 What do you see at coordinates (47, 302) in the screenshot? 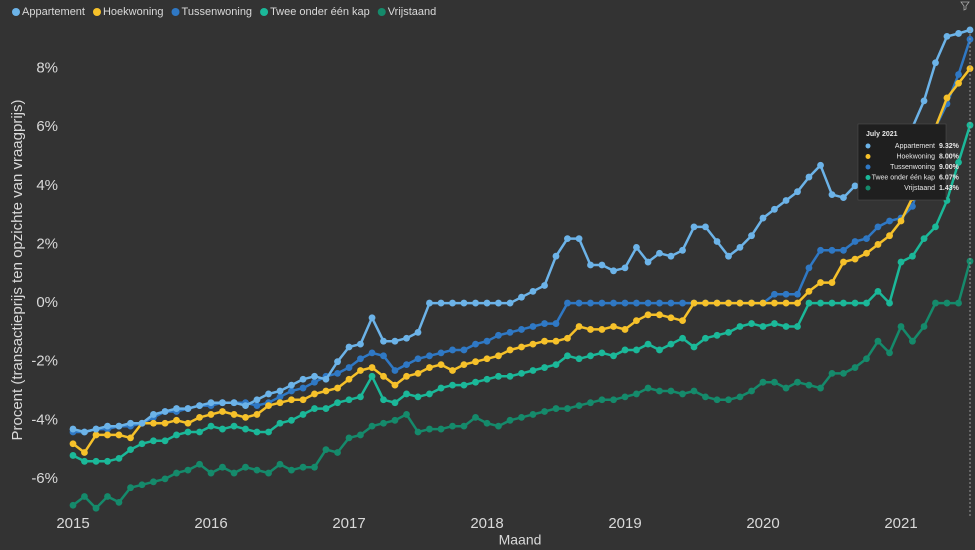
I see `y-tick-label: 0%` at bounding box center [47, 302].